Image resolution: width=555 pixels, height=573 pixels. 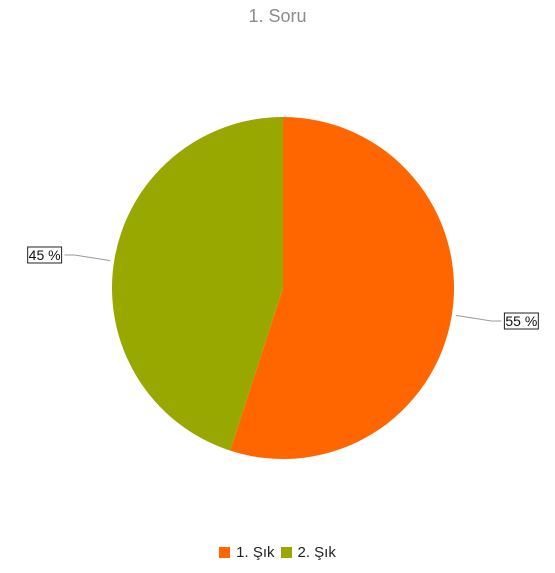 What do you see at coordinates (316, 552) in the screenshot?
I see `legend-label-2: 2. Şık` at bounding box center [316, 552].